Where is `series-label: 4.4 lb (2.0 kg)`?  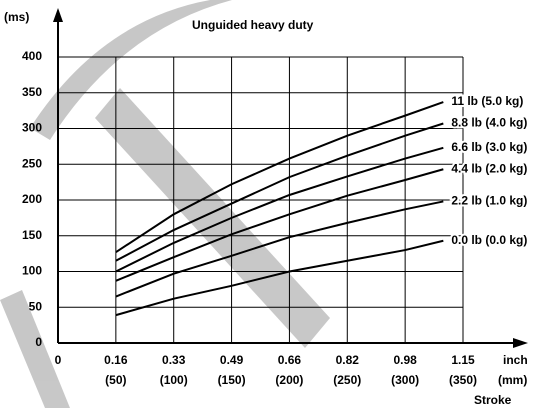
series-label: 4.4 lb (2.0 kg) is located at coordinates (489, 168).